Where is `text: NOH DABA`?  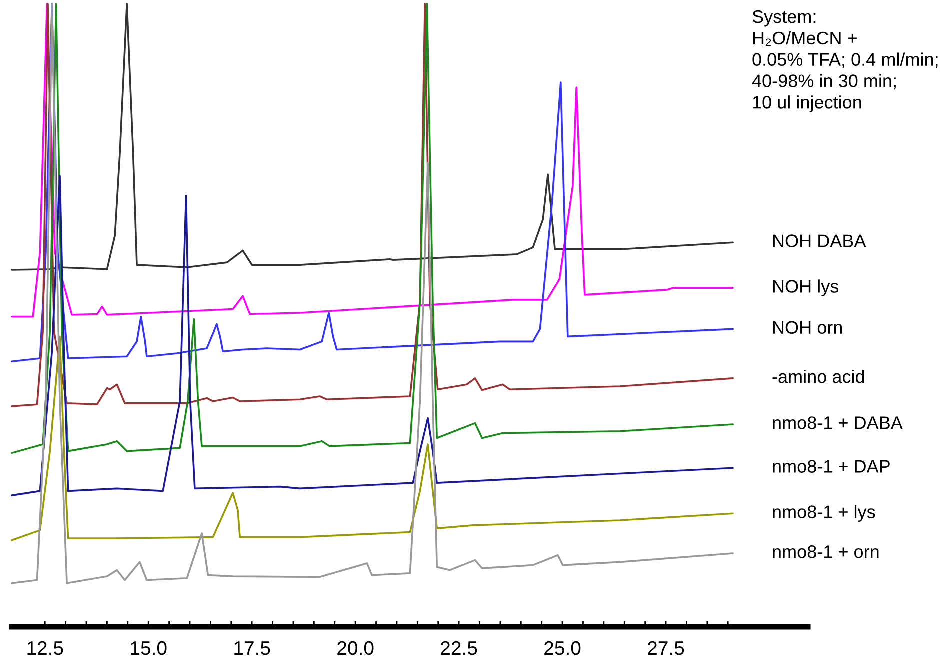
text: NOH DABA is located at coordinates (819, 241).